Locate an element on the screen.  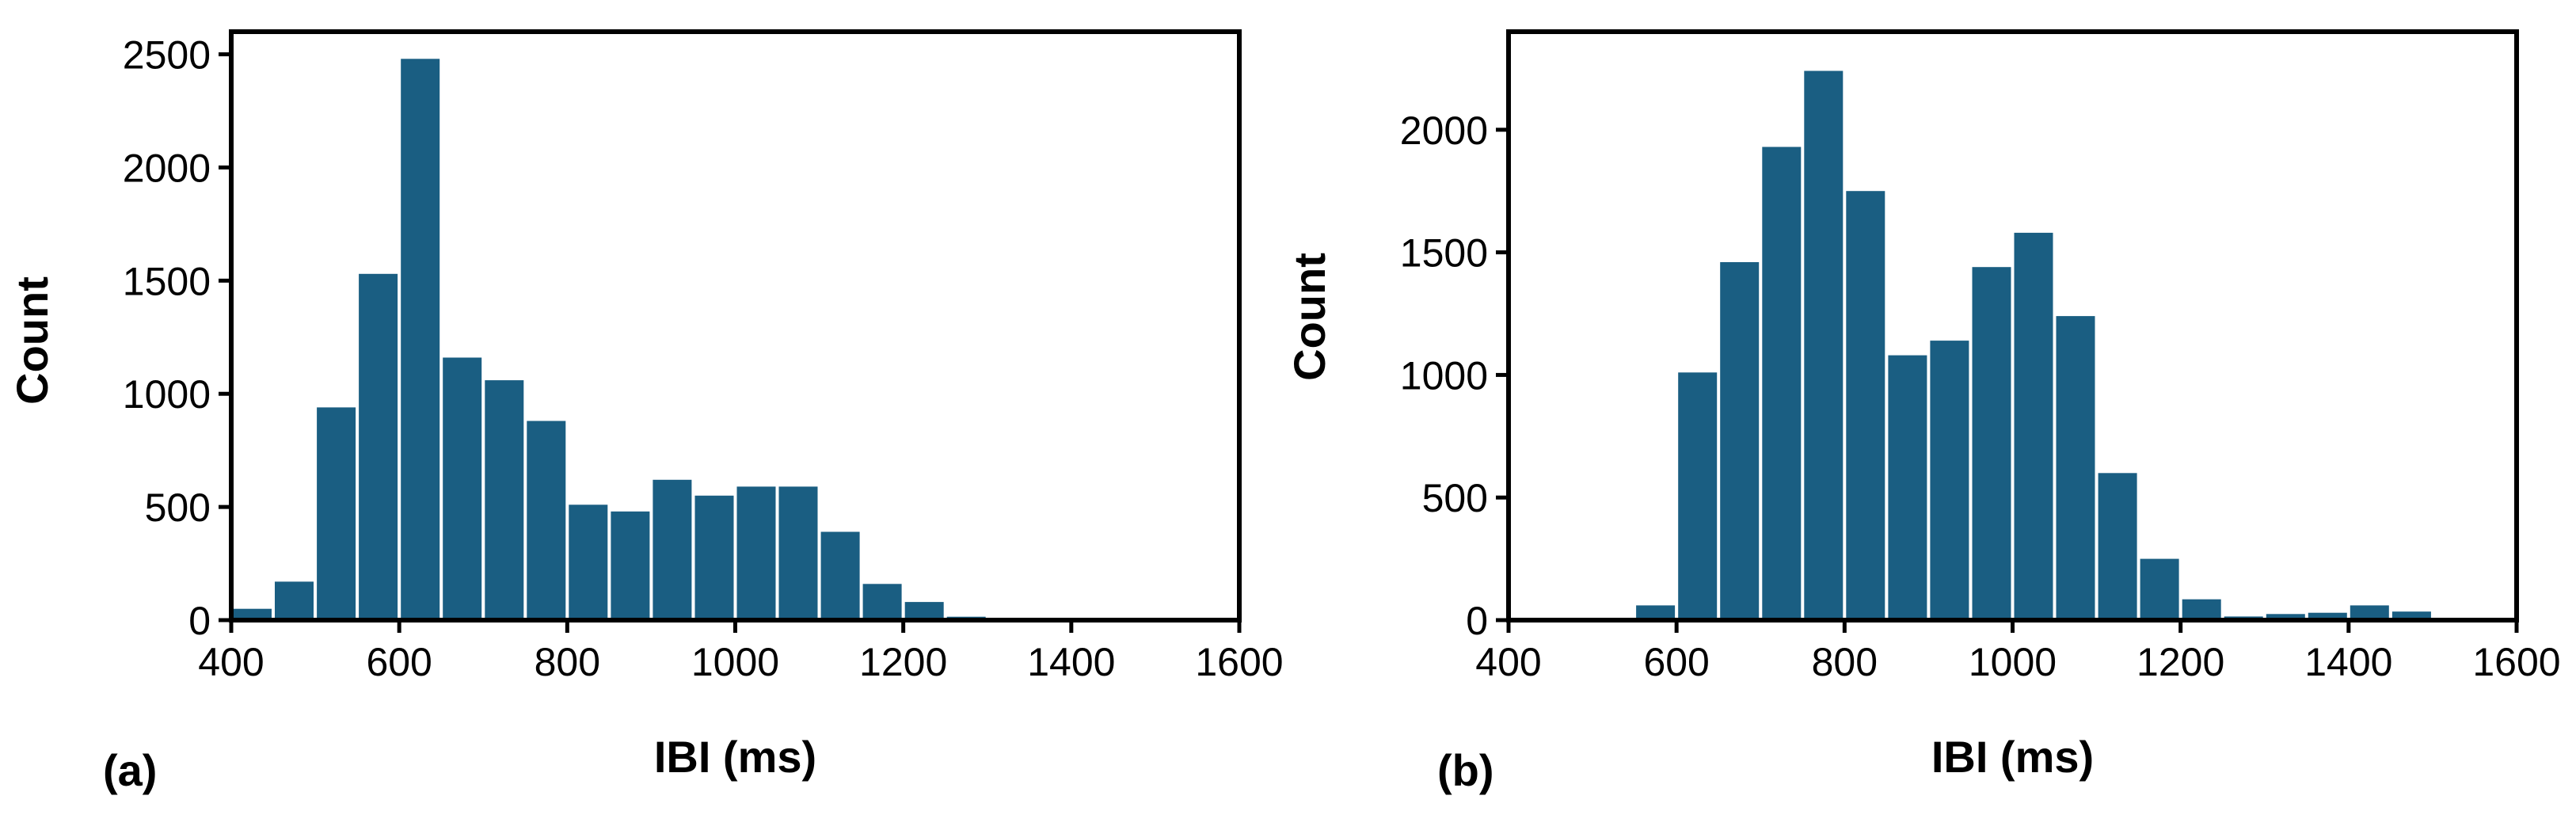
y-axis-ticks: 0 500 1000 1500 2000 is located at coordinates (1454, 376).